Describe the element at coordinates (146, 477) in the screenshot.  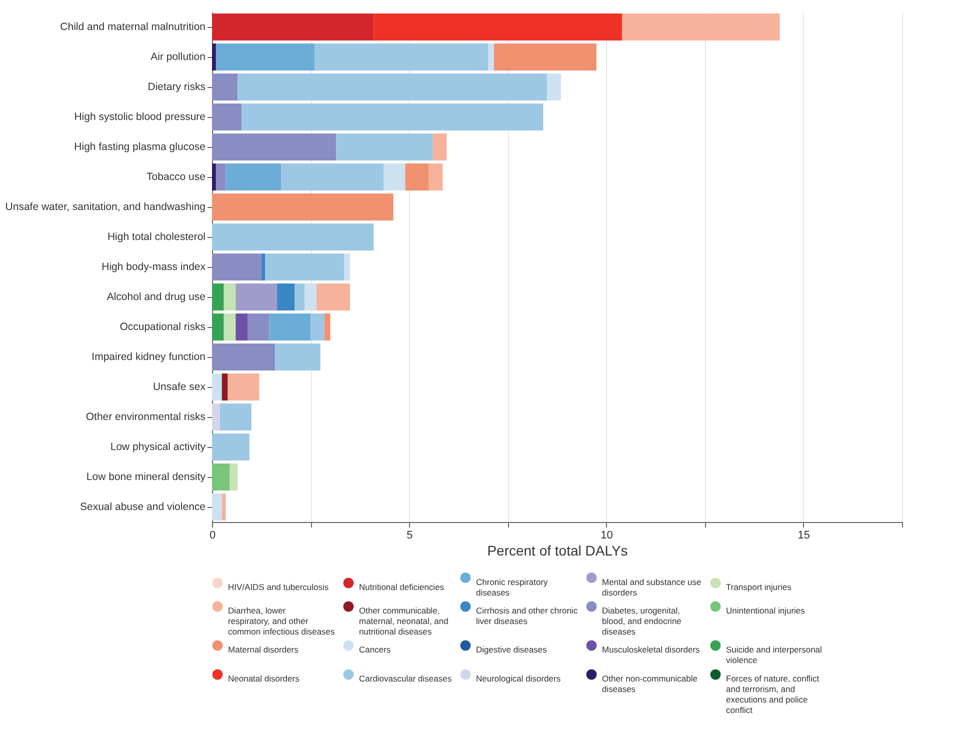
I see `y-tick-label: Low bone mineral density` at that location.